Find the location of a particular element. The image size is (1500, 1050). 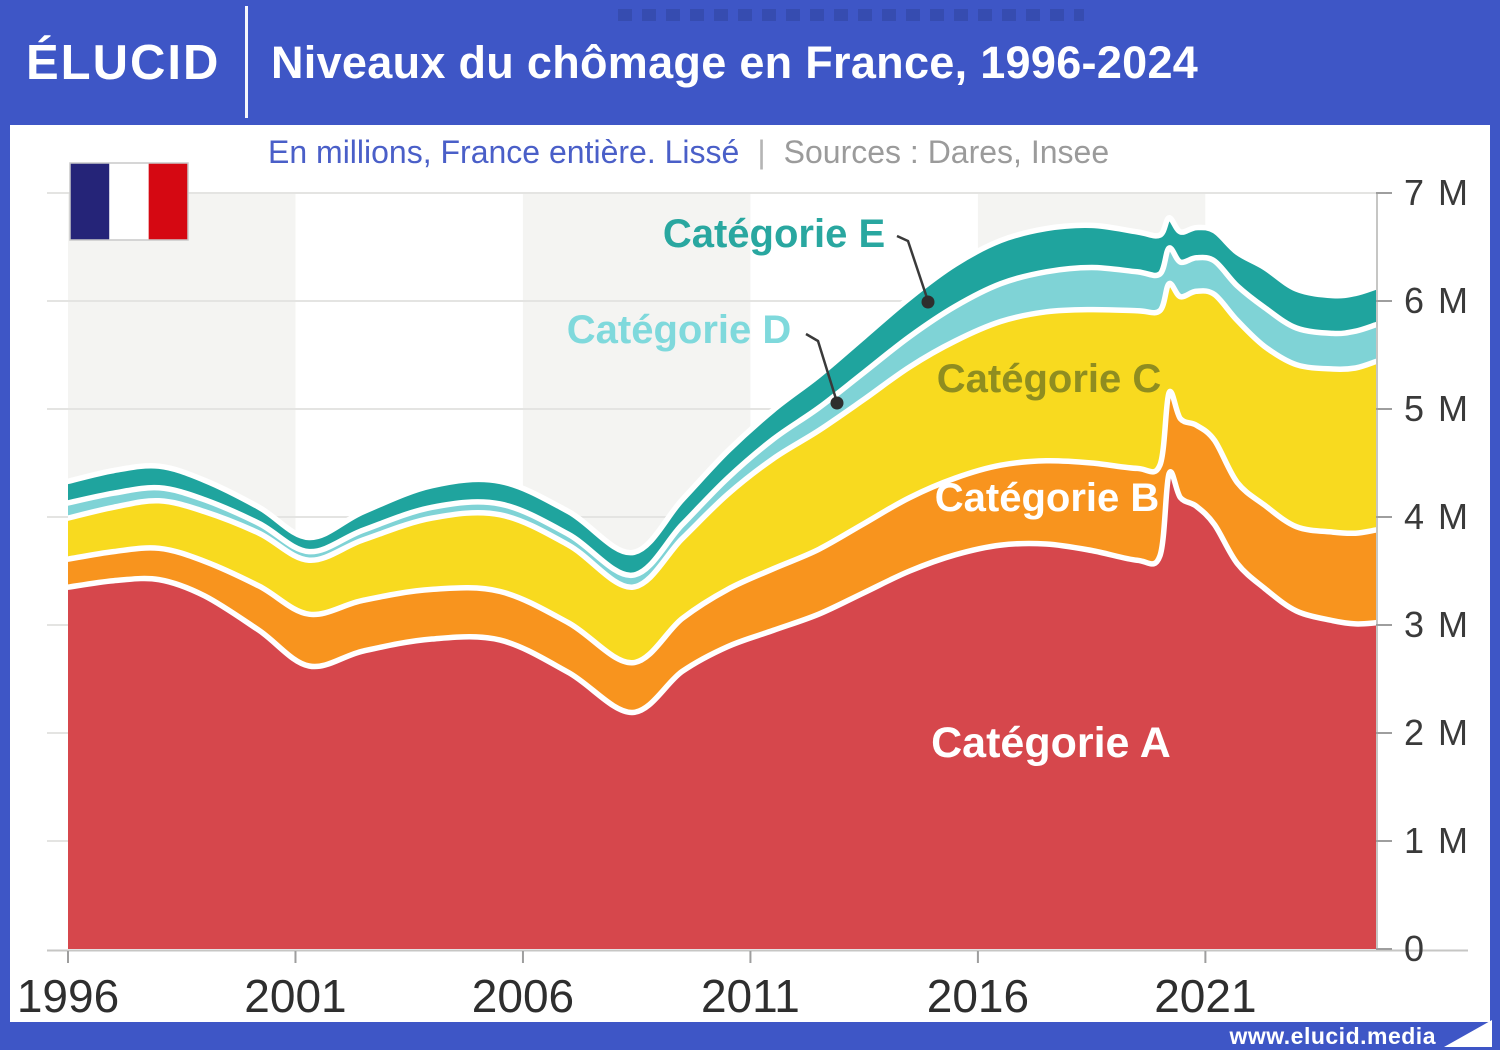

header-texture is located at coordinates (851, 15).